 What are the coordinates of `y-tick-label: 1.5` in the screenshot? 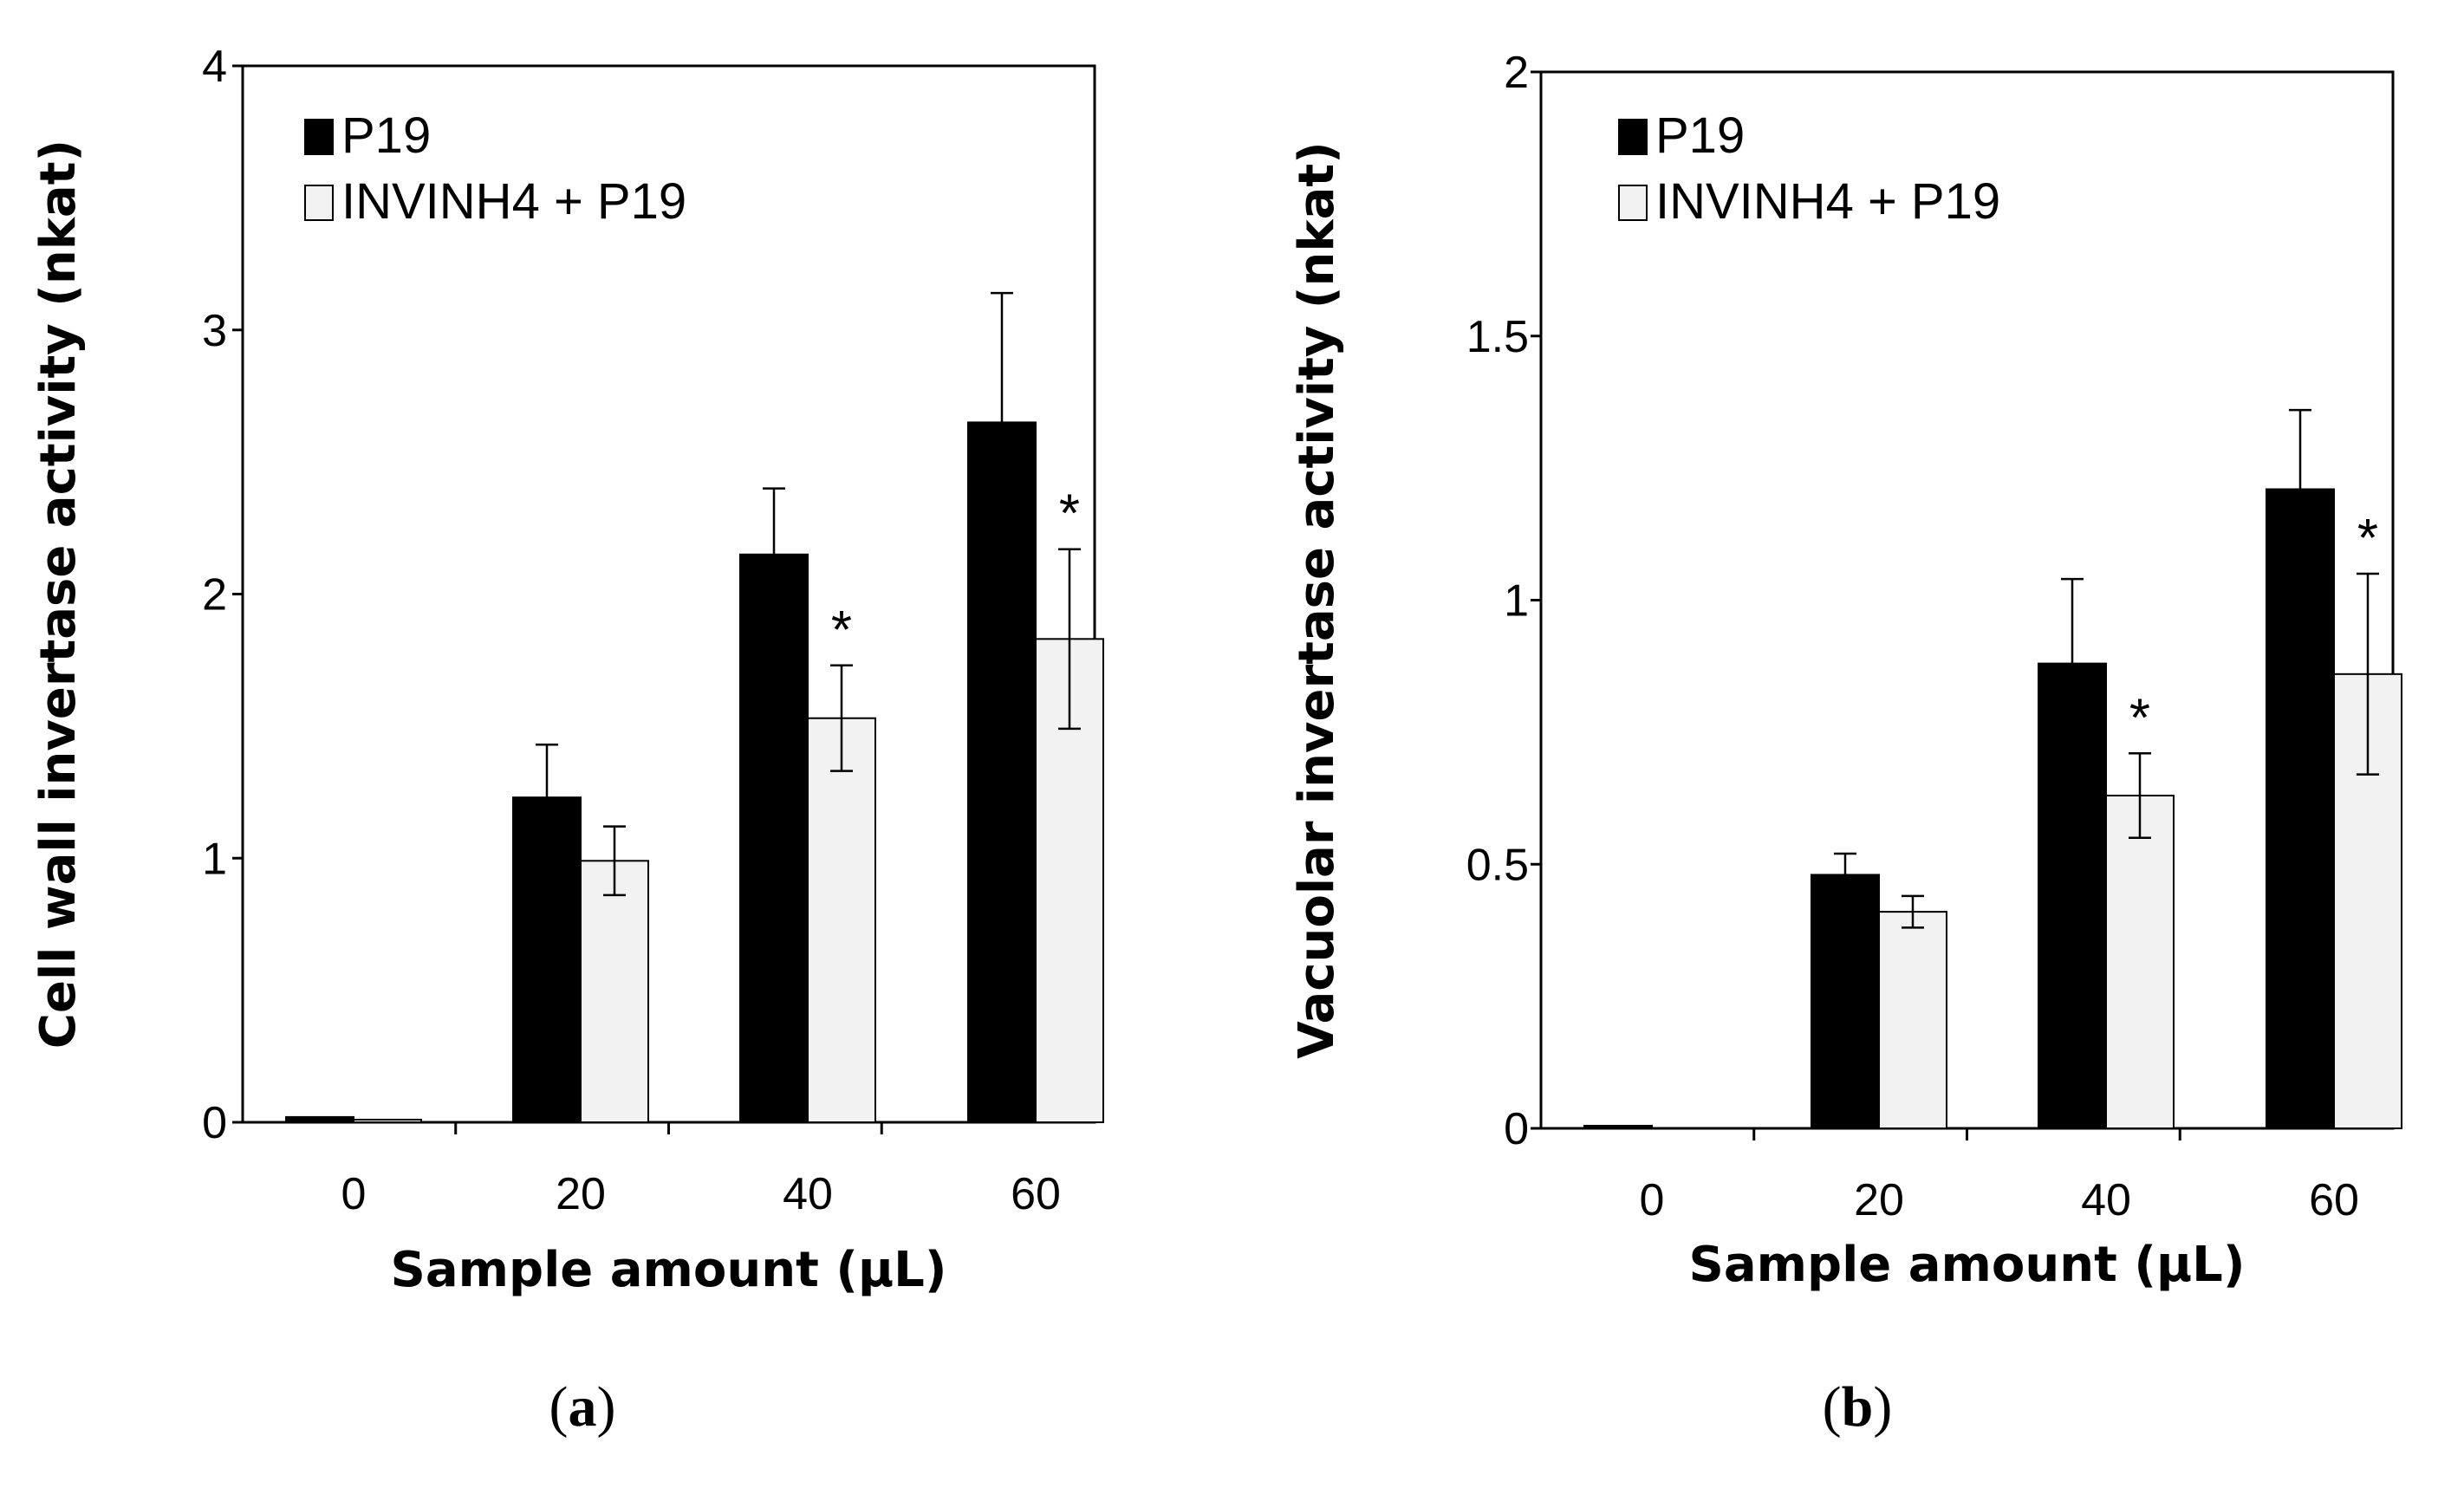 It's located at (1497, 337).